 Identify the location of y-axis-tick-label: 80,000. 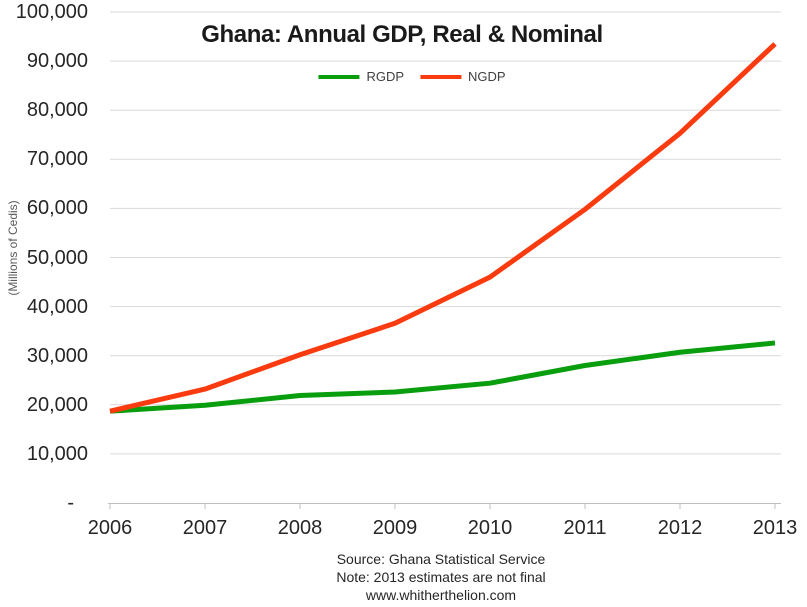
(57, 110).